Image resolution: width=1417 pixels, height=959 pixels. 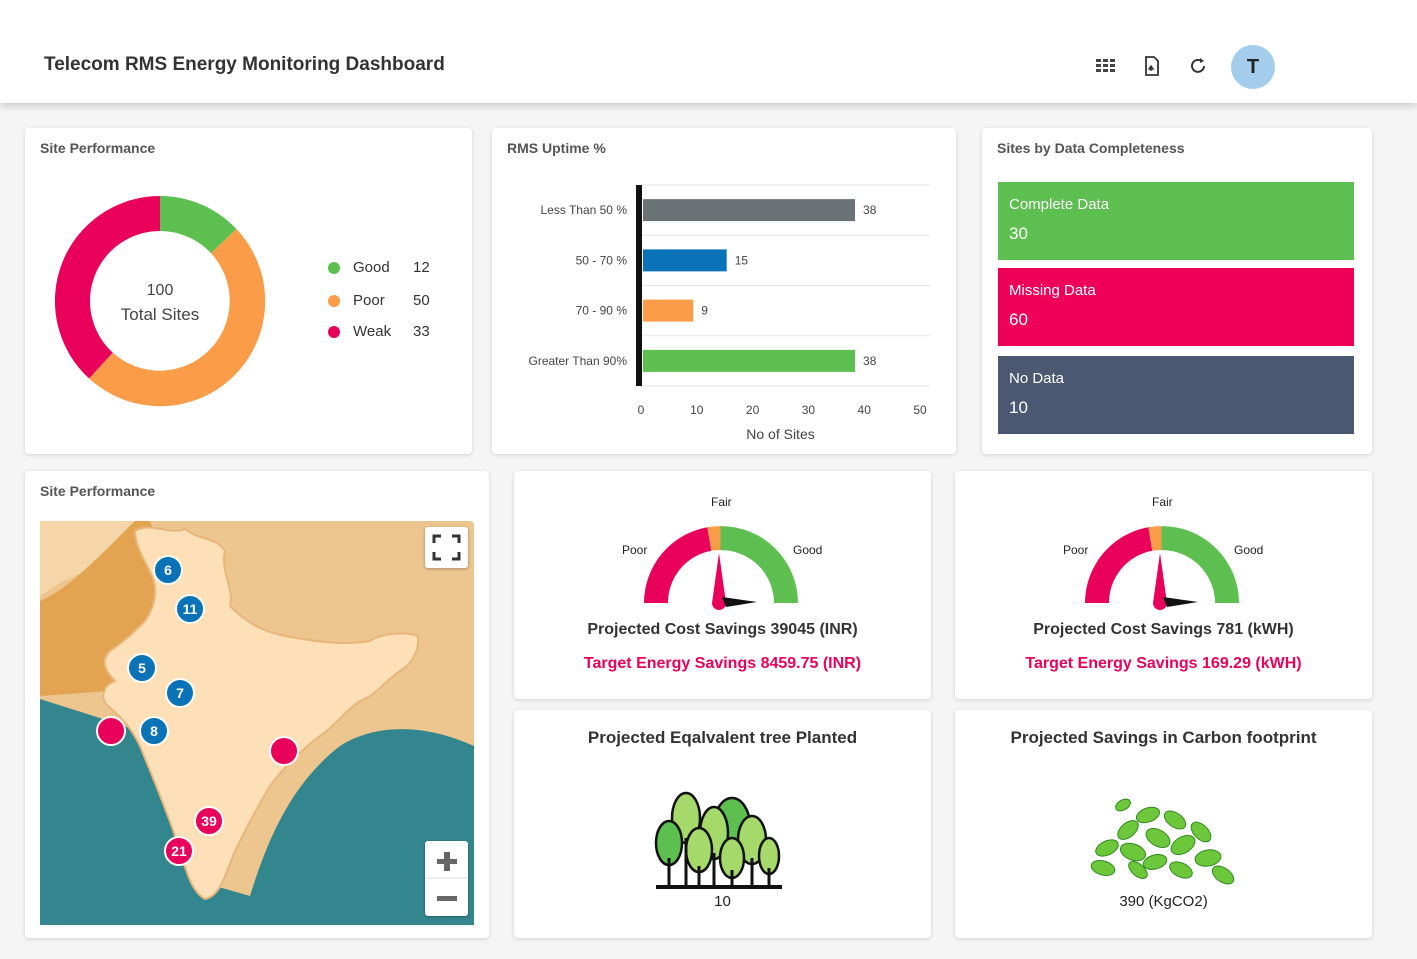 What do you see at coordinates (1163, 737) in the screenshot?
I see `carbon-title: Projected Savings in Carbon footprint` at bounding box center [1163, 737].